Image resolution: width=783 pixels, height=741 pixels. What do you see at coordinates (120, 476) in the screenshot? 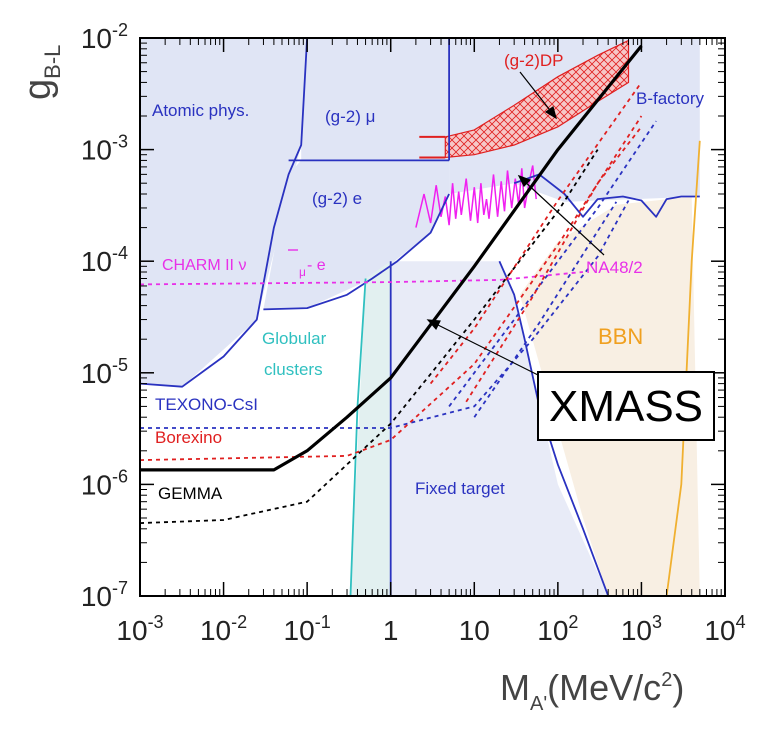
I see `y-tick-exp: -6` at bounding box center [120, 476].